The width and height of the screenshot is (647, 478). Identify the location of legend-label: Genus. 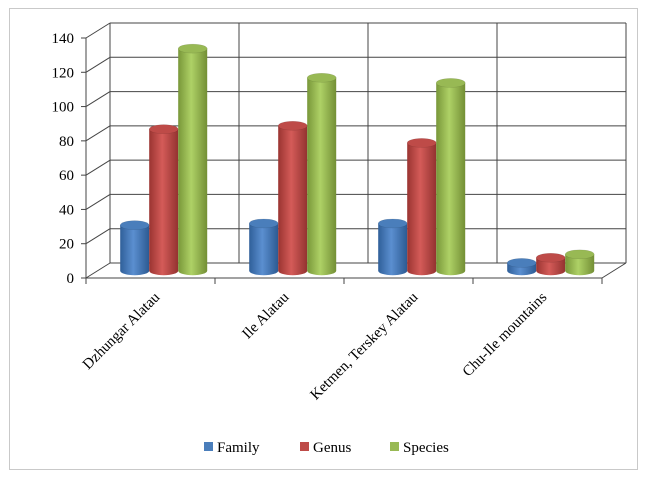
(332, 448).